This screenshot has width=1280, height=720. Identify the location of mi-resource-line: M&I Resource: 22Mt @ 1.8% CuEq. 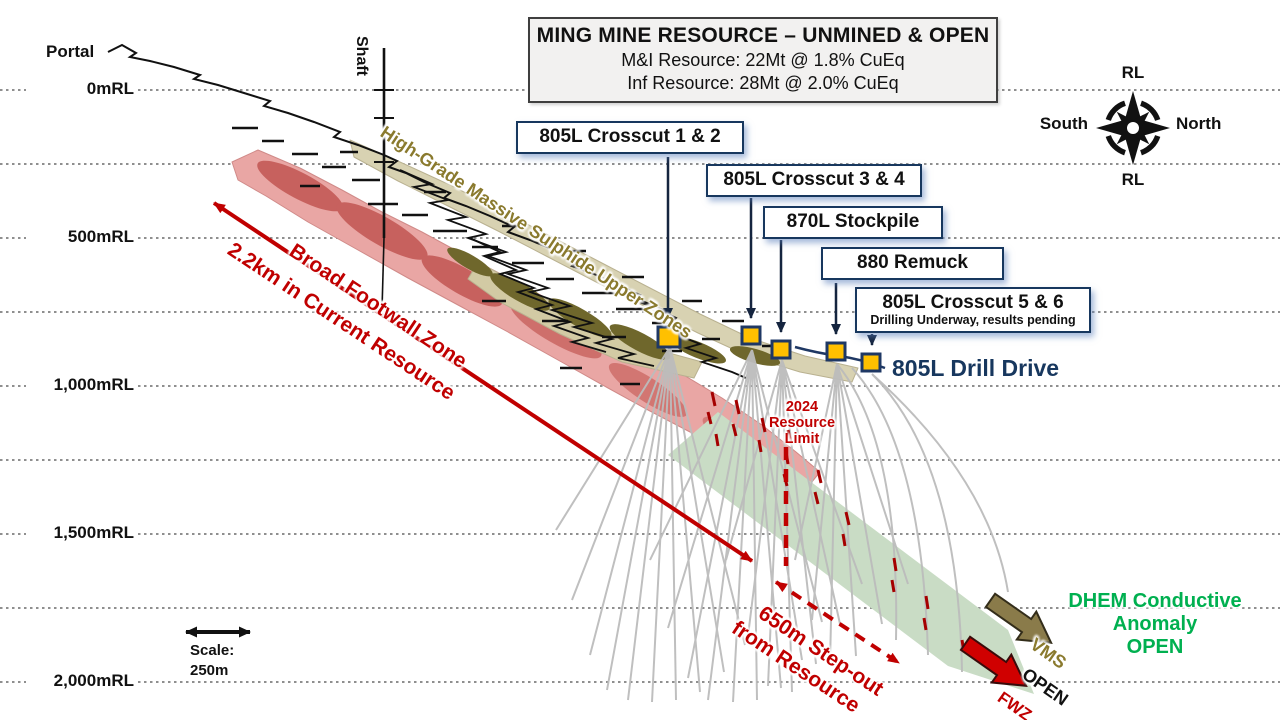
(763, 60).